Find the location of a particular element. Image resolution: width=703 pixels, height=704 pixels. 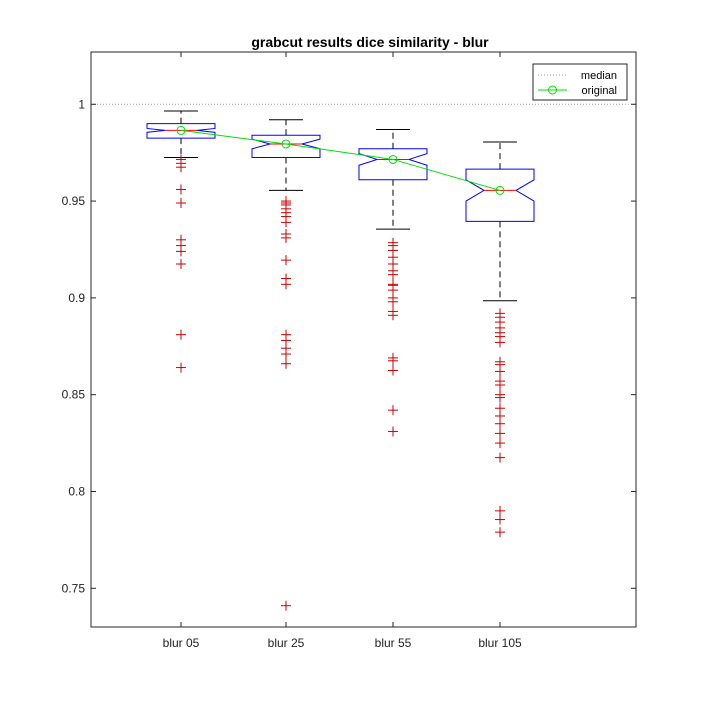

y-tick-label: 0.85 is located at coordinates (74, 395).